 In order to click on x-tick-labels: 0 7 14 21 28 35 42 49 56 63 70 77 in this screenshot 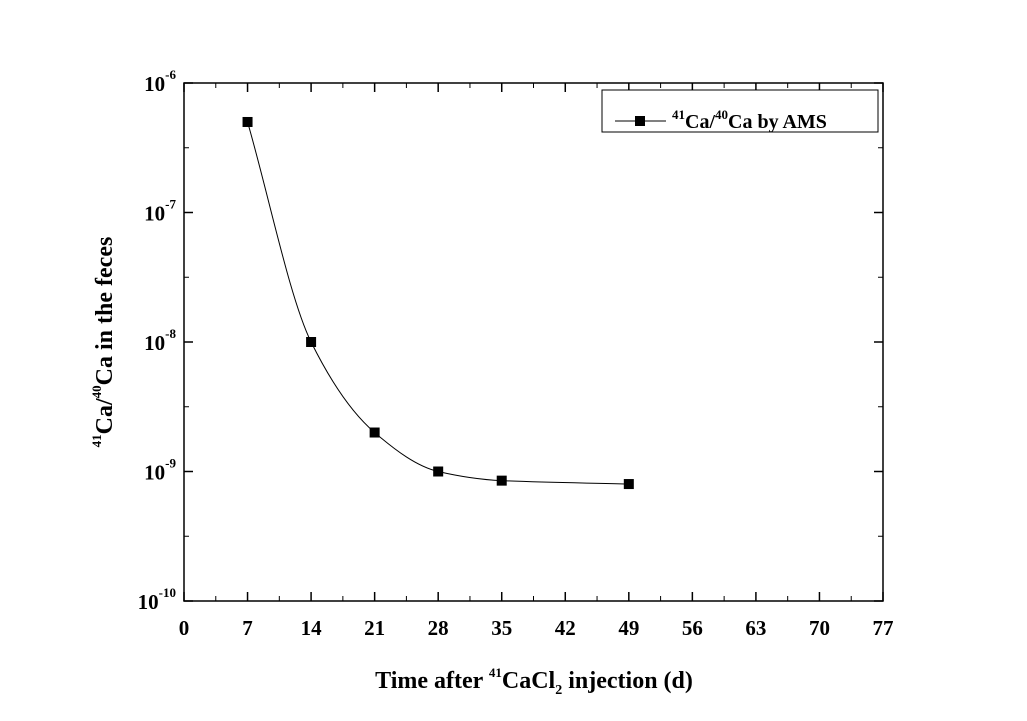, I will do `click(536, 628)`.